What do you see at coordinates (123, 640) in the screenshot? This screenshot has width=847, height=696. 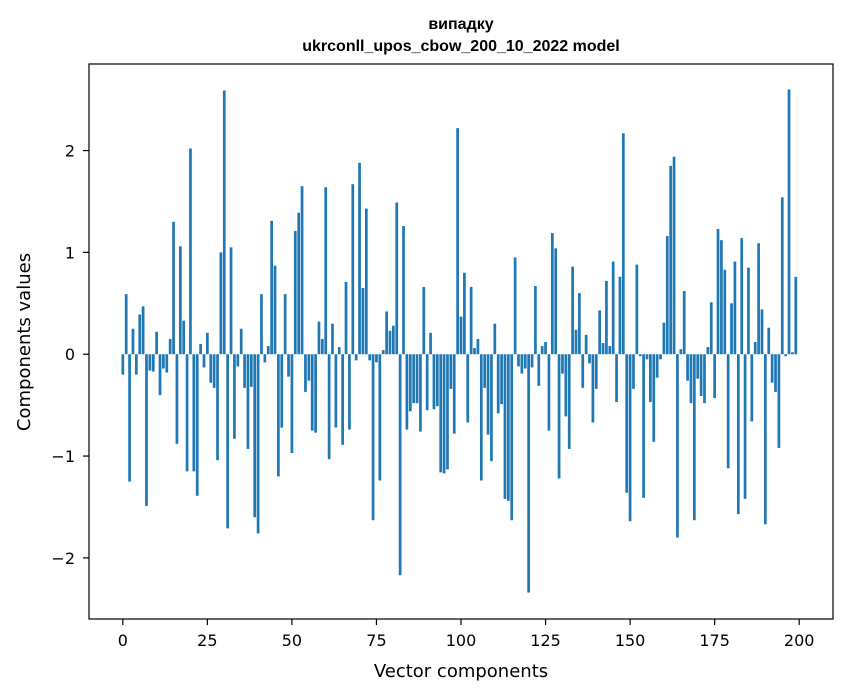 I see `x-tick-label: 0` at bounding box center [123, 640].